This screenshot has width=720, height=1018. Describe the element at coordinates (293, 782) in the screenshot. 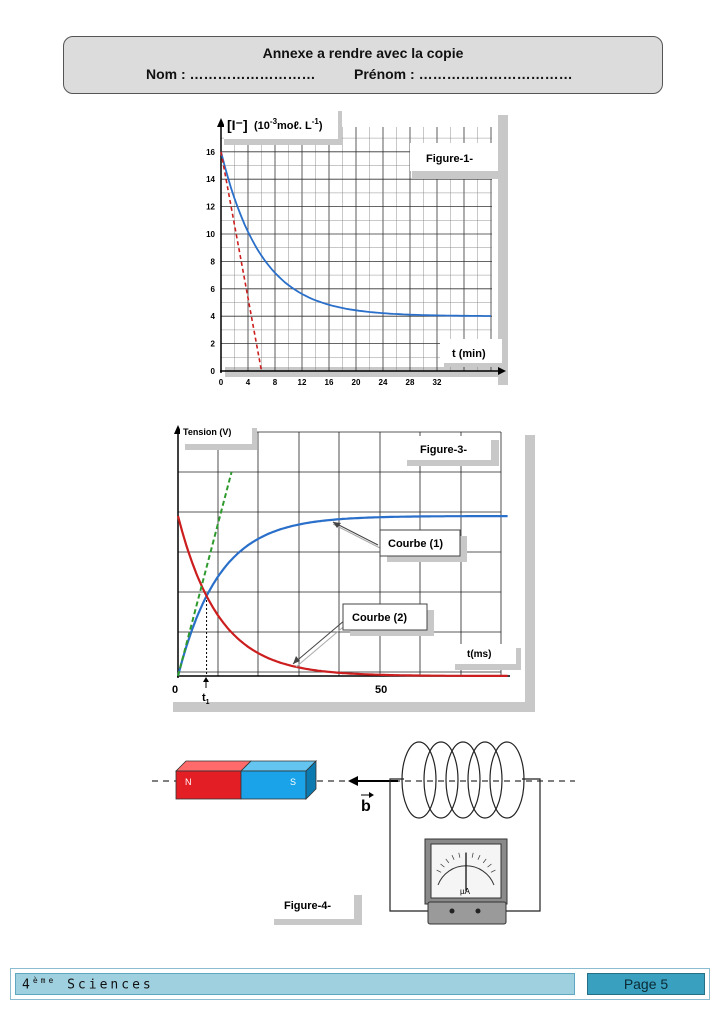

I see `magnet-s-label: S` at that location.